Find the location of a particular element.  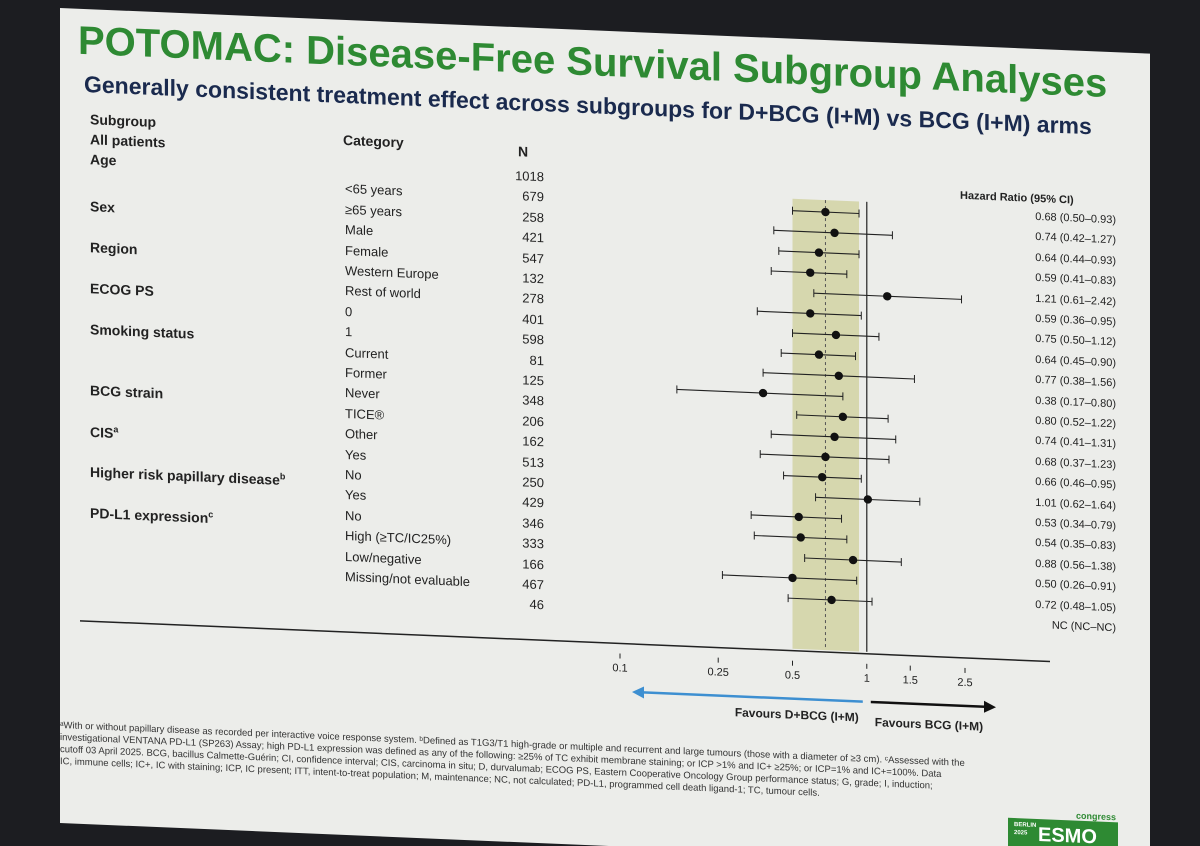

x-tick-label: 0.1 is located at coordinates (619, 668).